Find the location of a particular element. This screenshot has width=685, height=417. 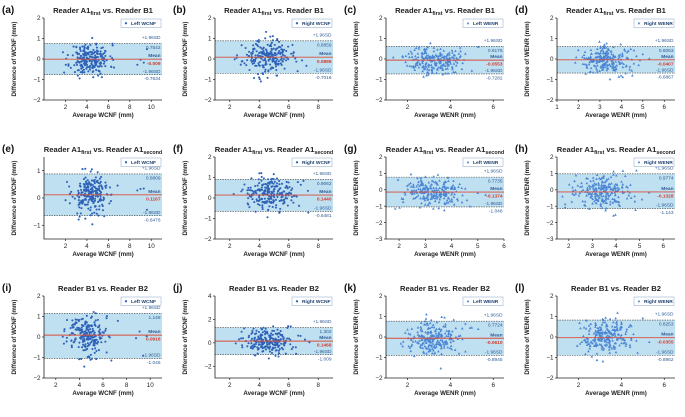

y-tick-label: 1 is located at coordinates (39, 171).